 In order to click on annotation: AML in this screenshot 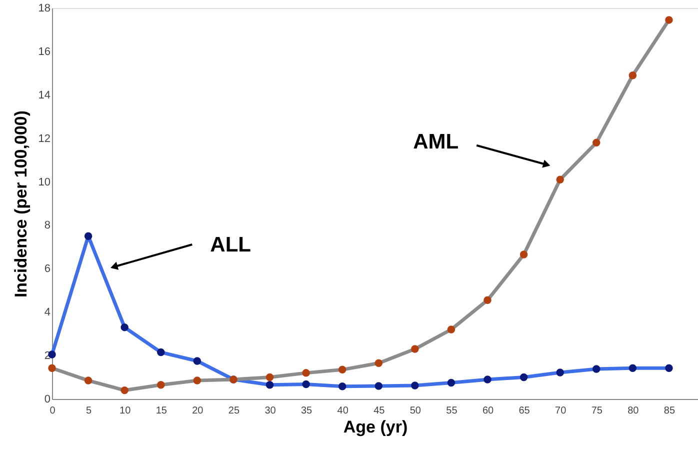, I will do `click(436, 142)`.